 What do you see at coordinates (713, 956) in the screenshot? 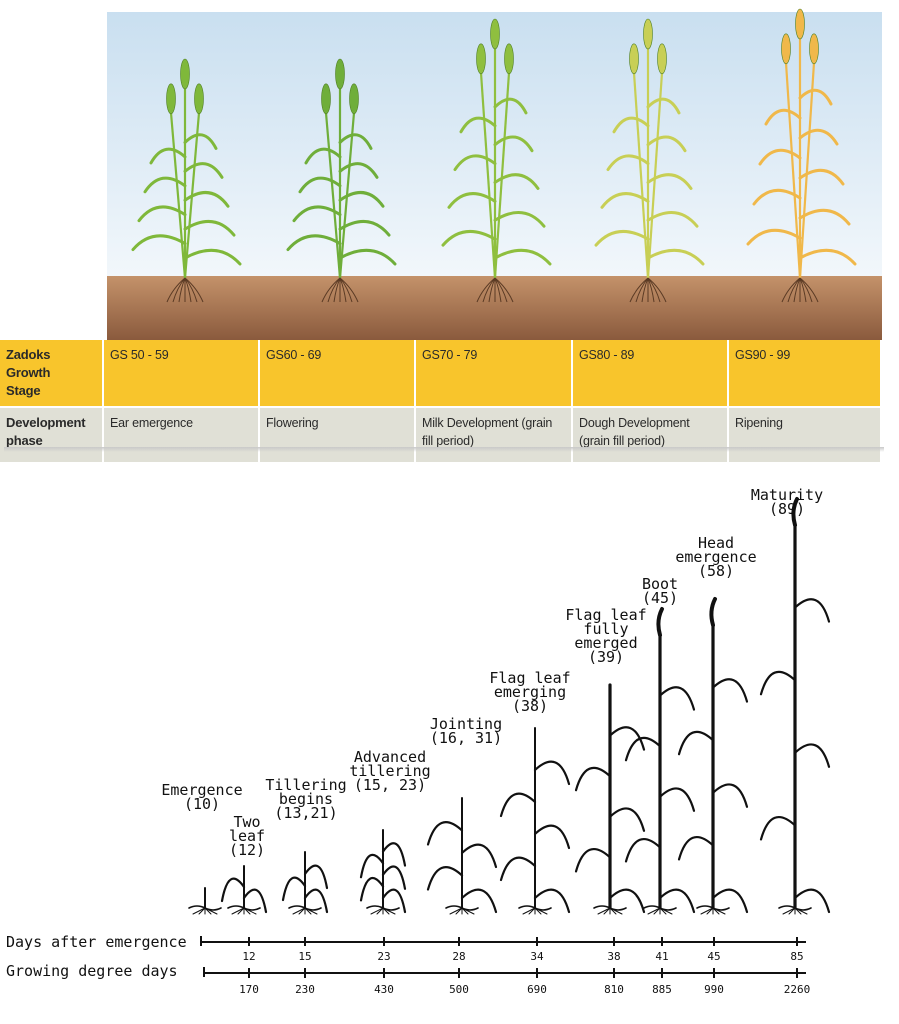
I see `days-tick-label: 45` at bounding box center [713, 956].